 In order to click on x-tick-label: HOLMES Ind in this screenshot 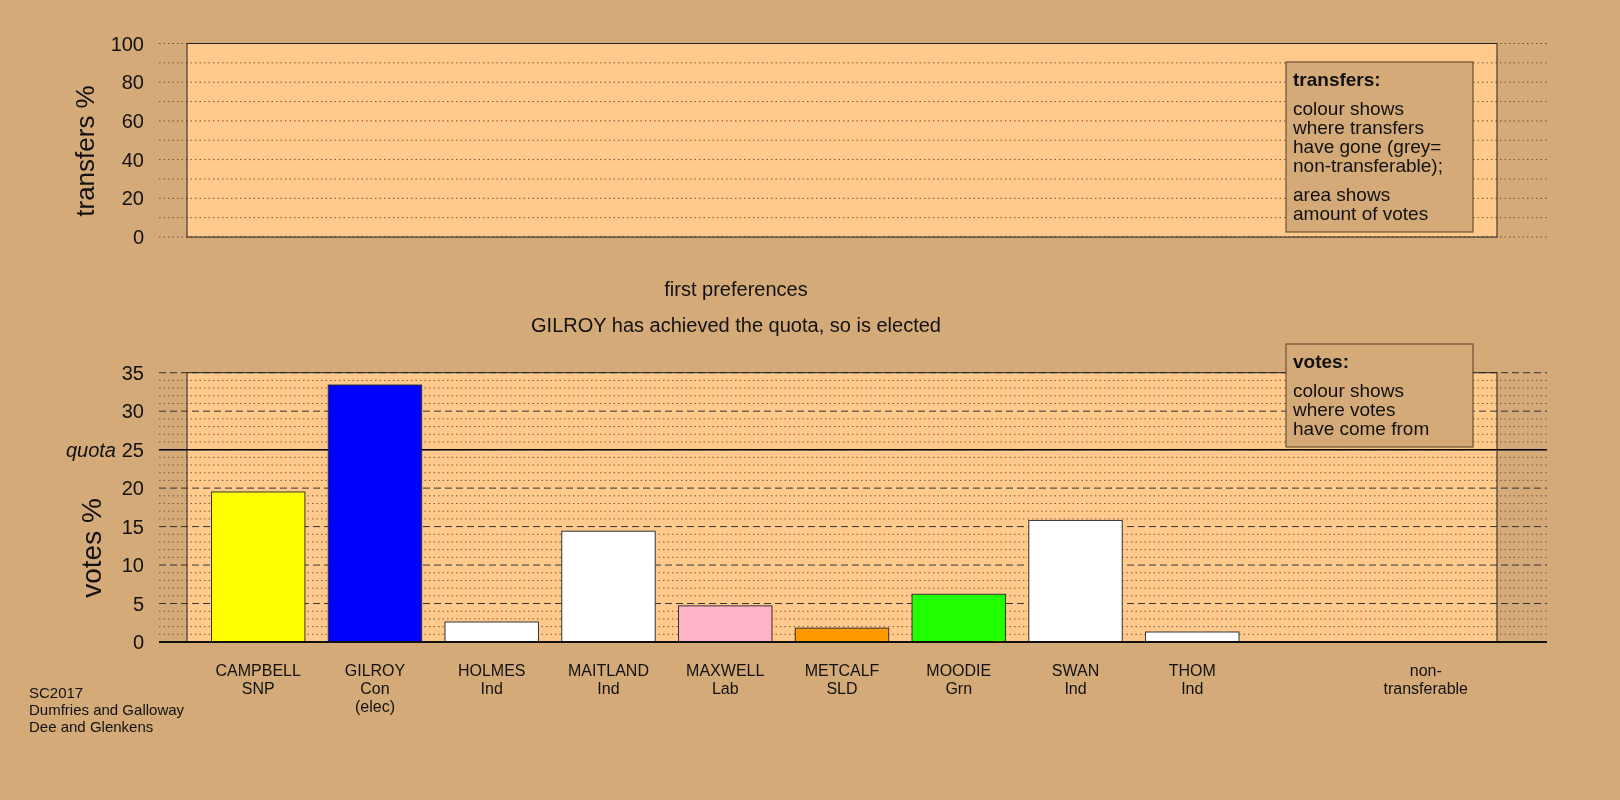, I will do `click(491, 679)`.